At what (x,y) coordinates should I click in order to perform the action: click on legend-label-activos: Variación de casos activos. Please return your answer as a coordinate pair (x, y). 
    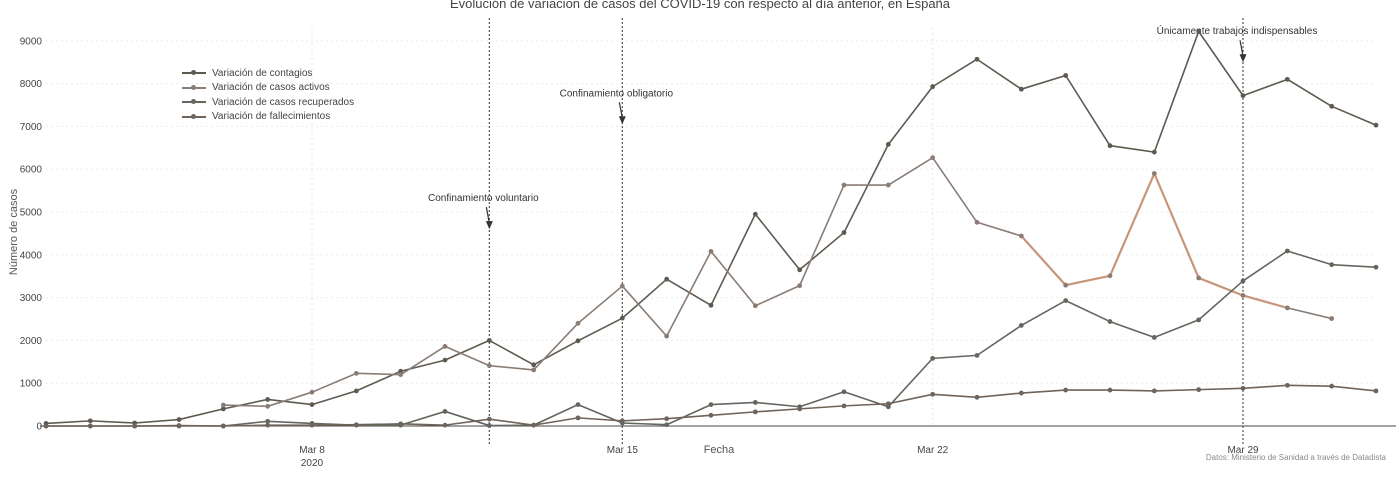
    Looking at the image, I should click on (271, 88).